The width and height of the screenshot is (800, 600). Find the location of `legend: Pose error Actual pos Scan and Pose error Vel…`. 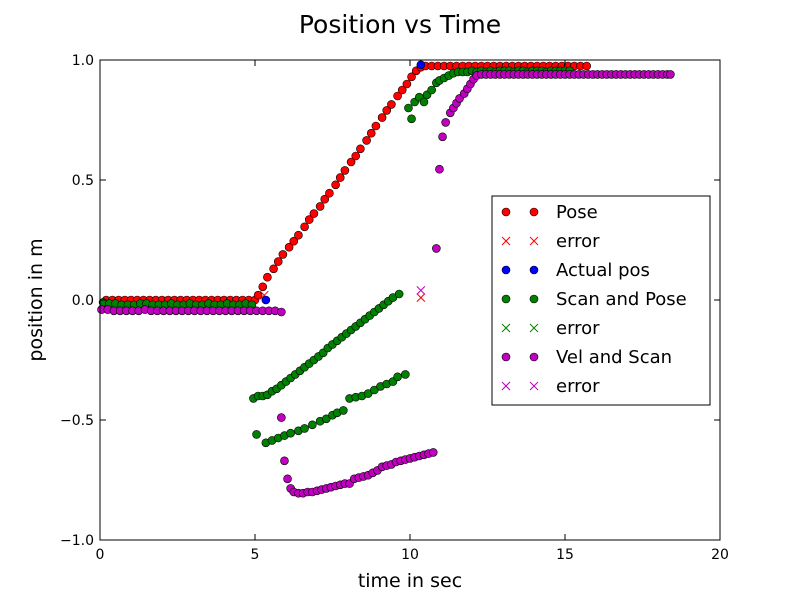

legend: Pose error Actual pos Scan and Pose error Vel… is located at coordinates (601, 300).